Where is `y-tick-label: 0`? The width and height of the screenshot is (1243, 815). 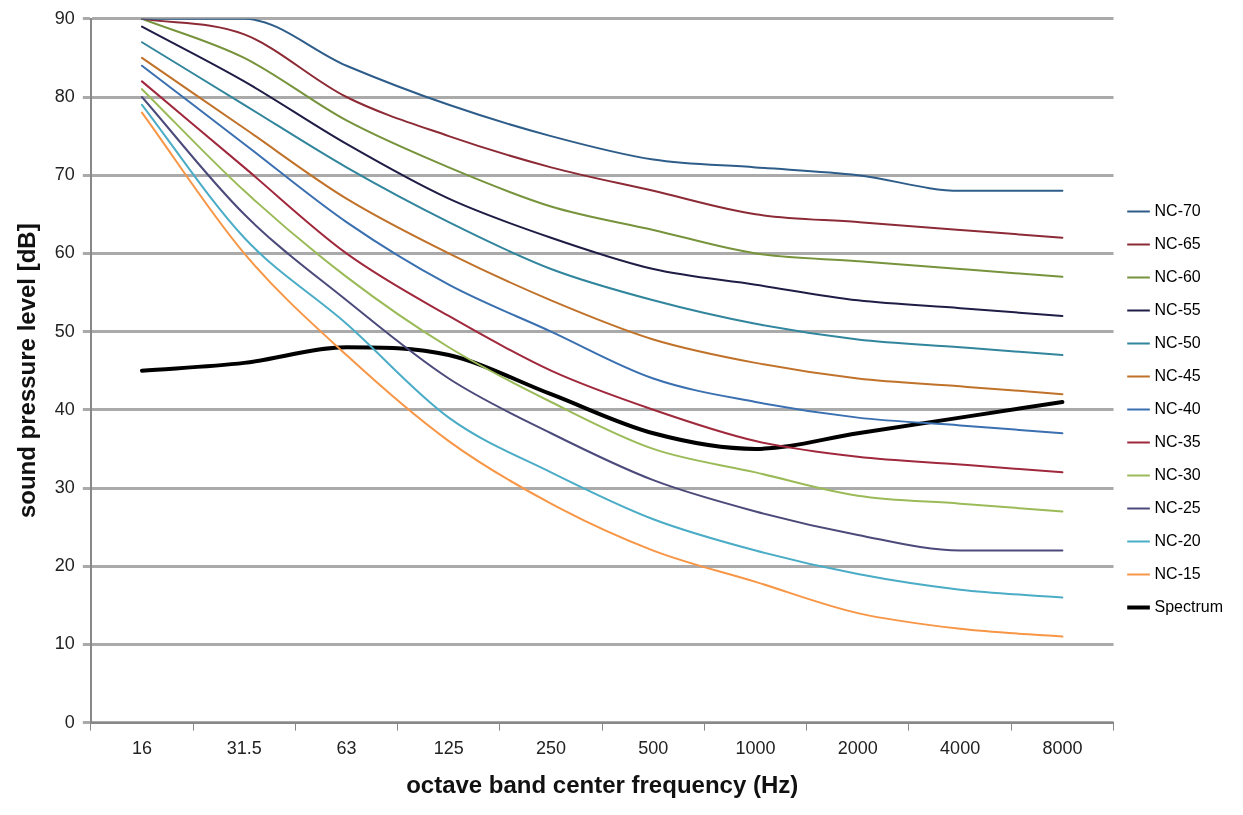 y-tick-label: 0 is located at coordinates (69, 721).